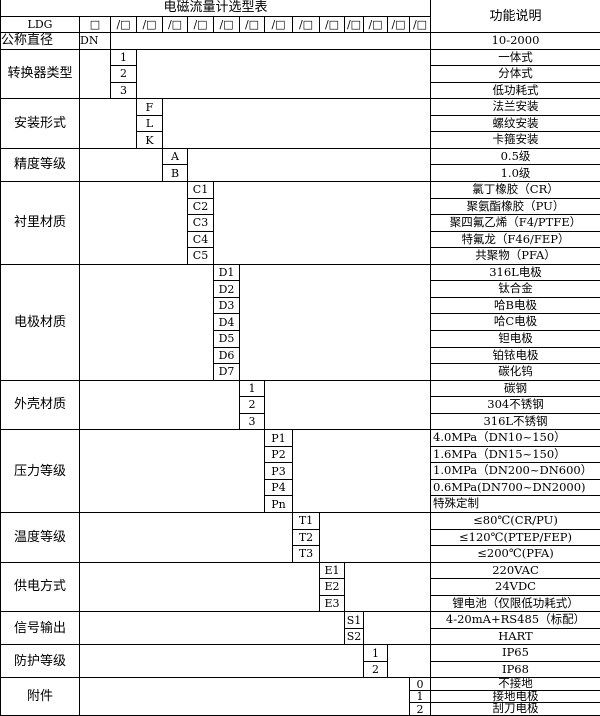  Describe the element at coordinates (354, 637) in the screenshot. I see `option-code: S2` at that location.